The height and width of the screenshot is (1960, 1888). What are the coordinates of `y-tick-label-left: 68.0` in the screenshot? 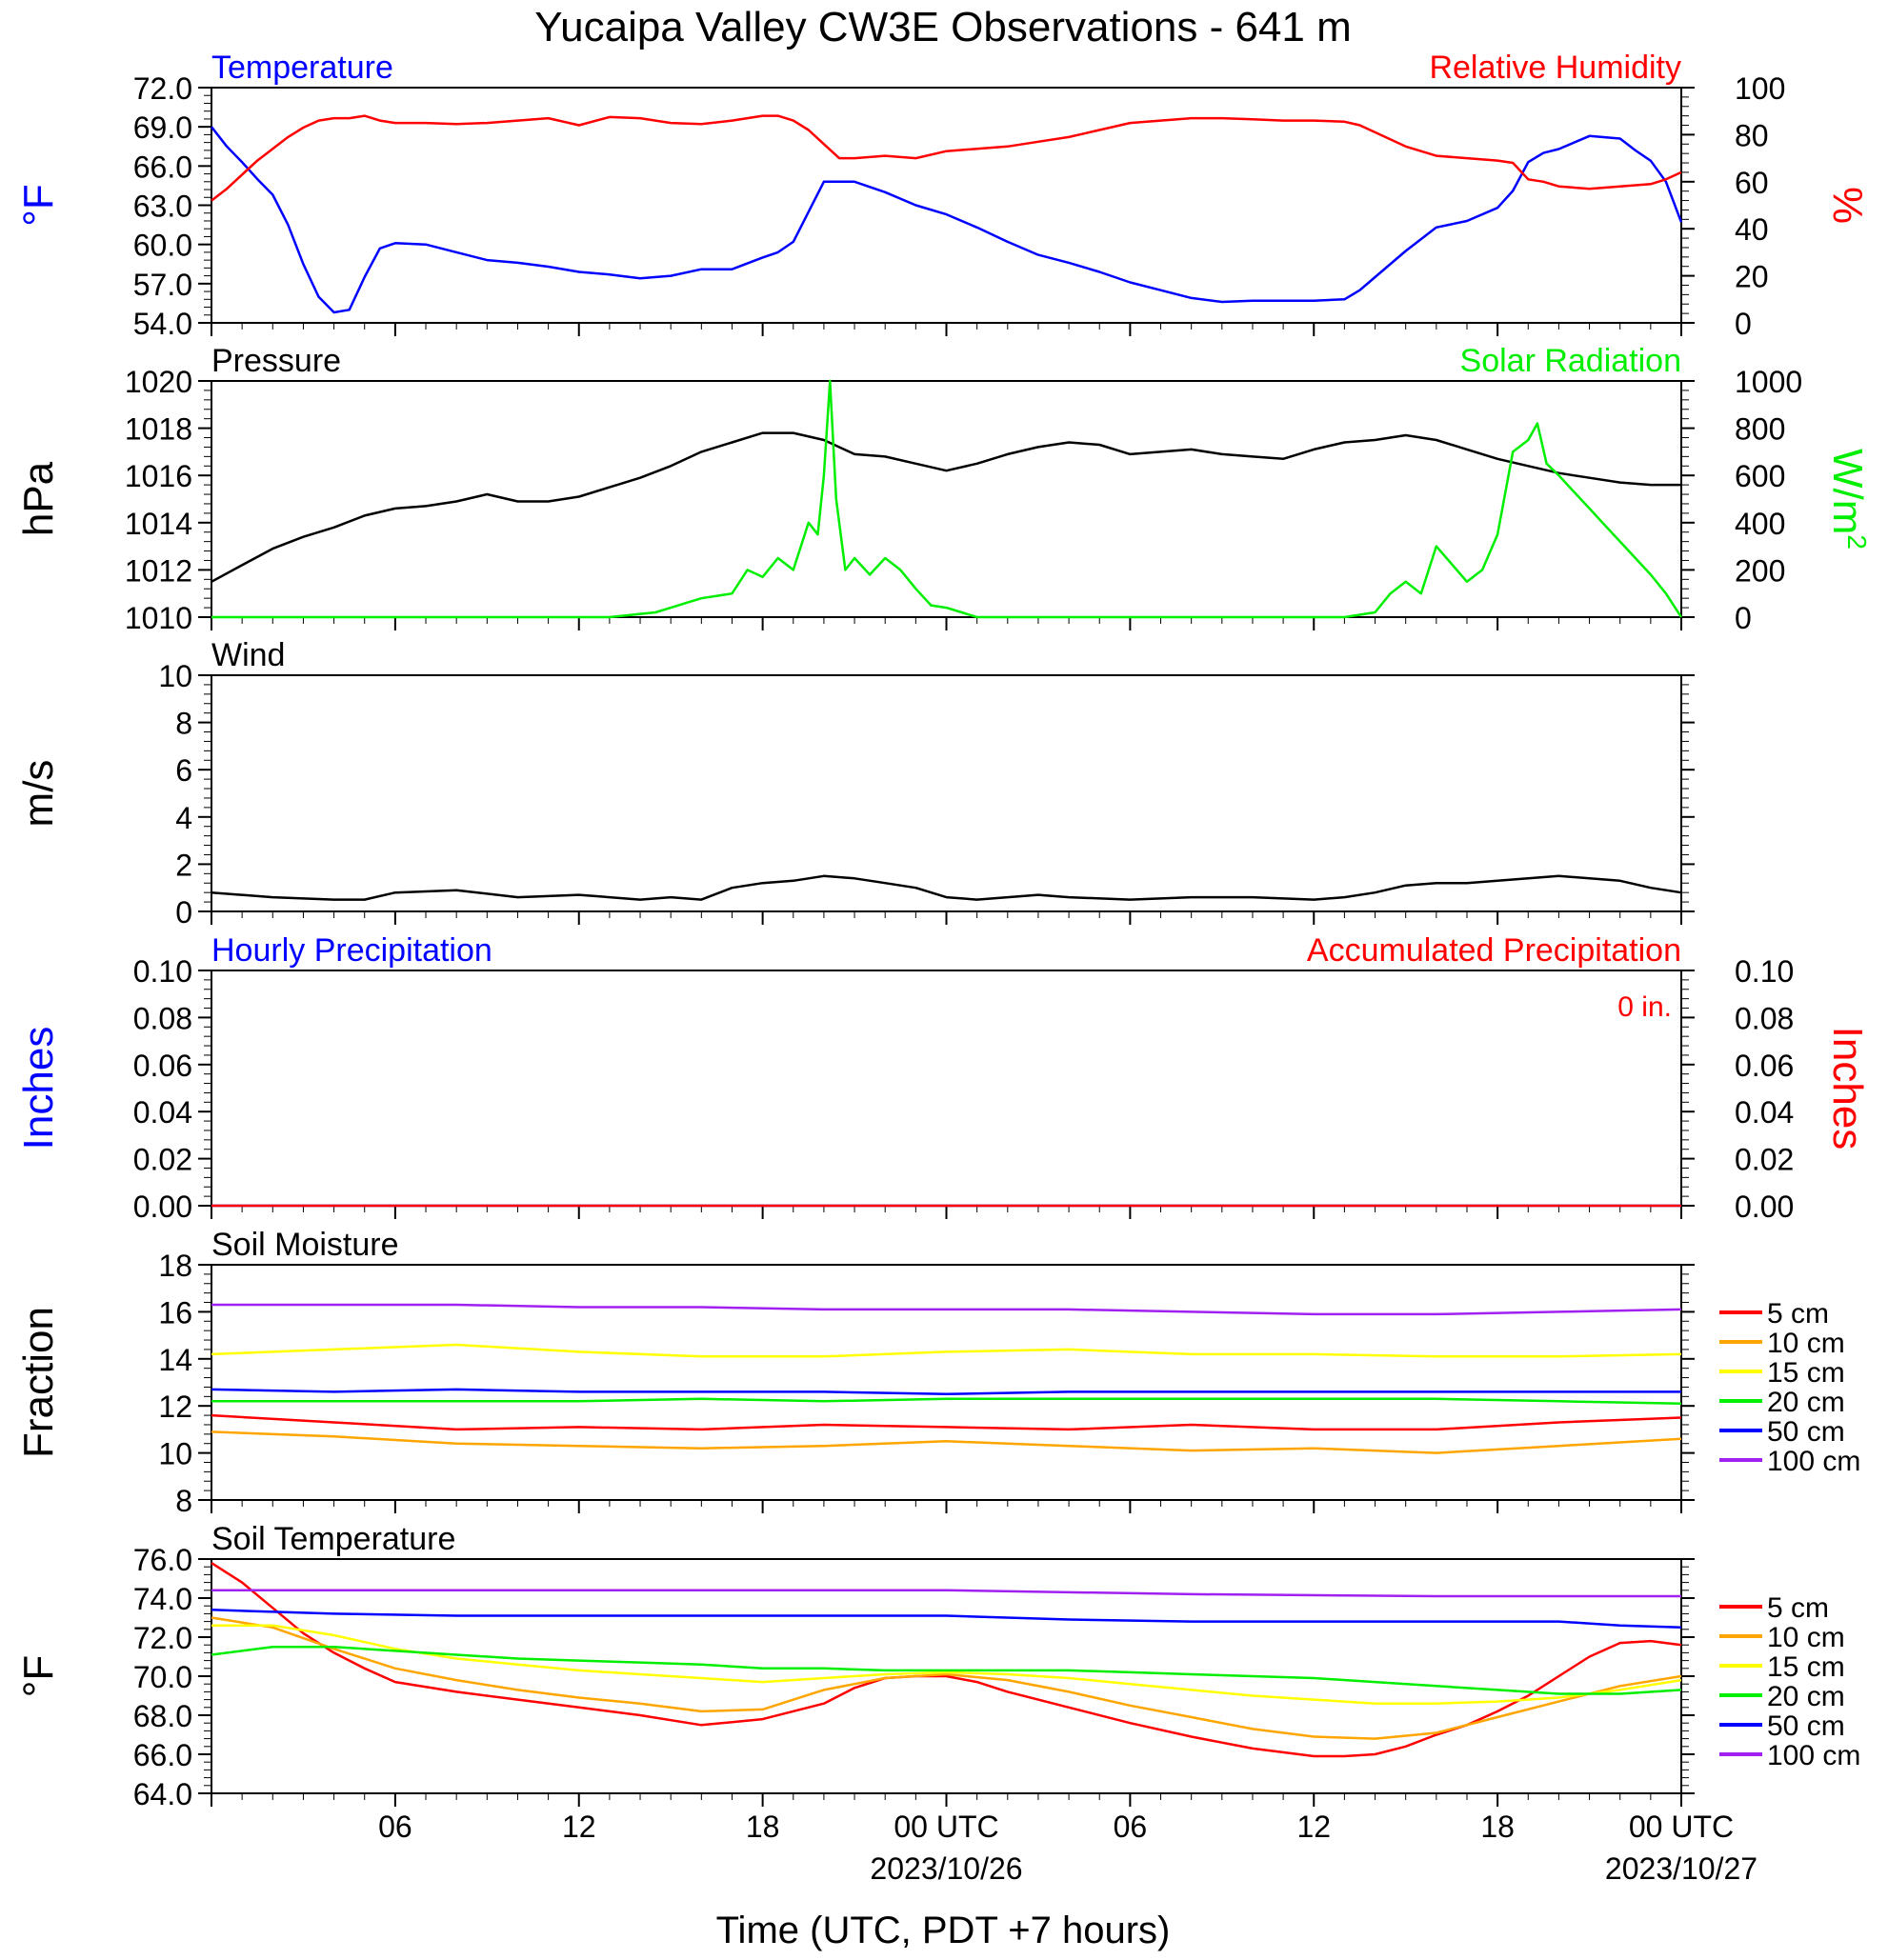 It's located at (162, 1716).